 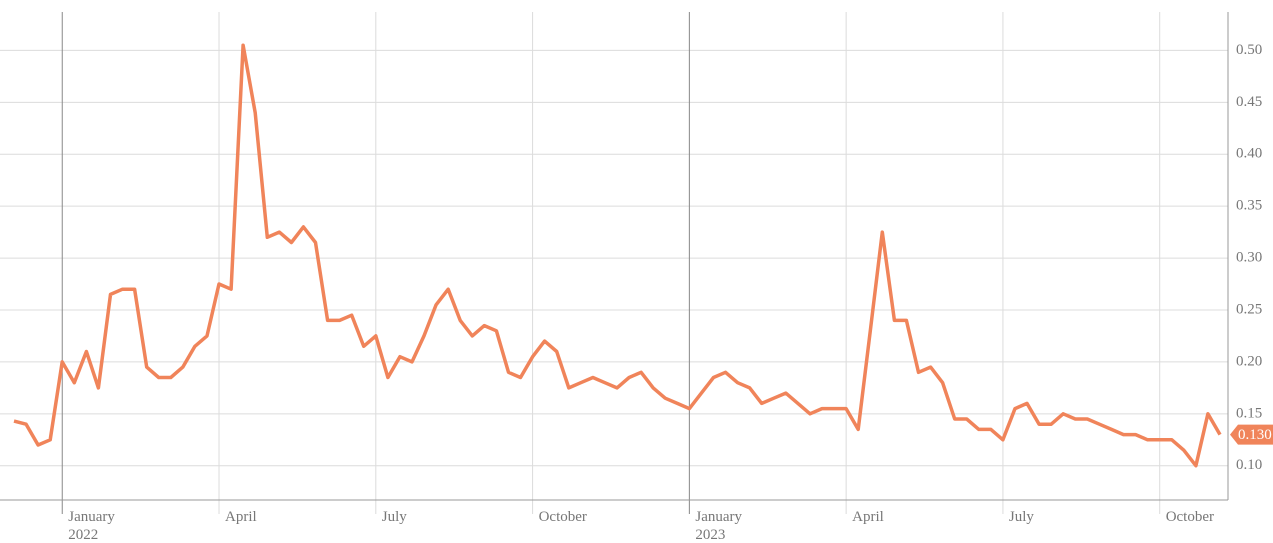 I want to click on y-tick-label: 0.15, so click(x=1249, y=413).